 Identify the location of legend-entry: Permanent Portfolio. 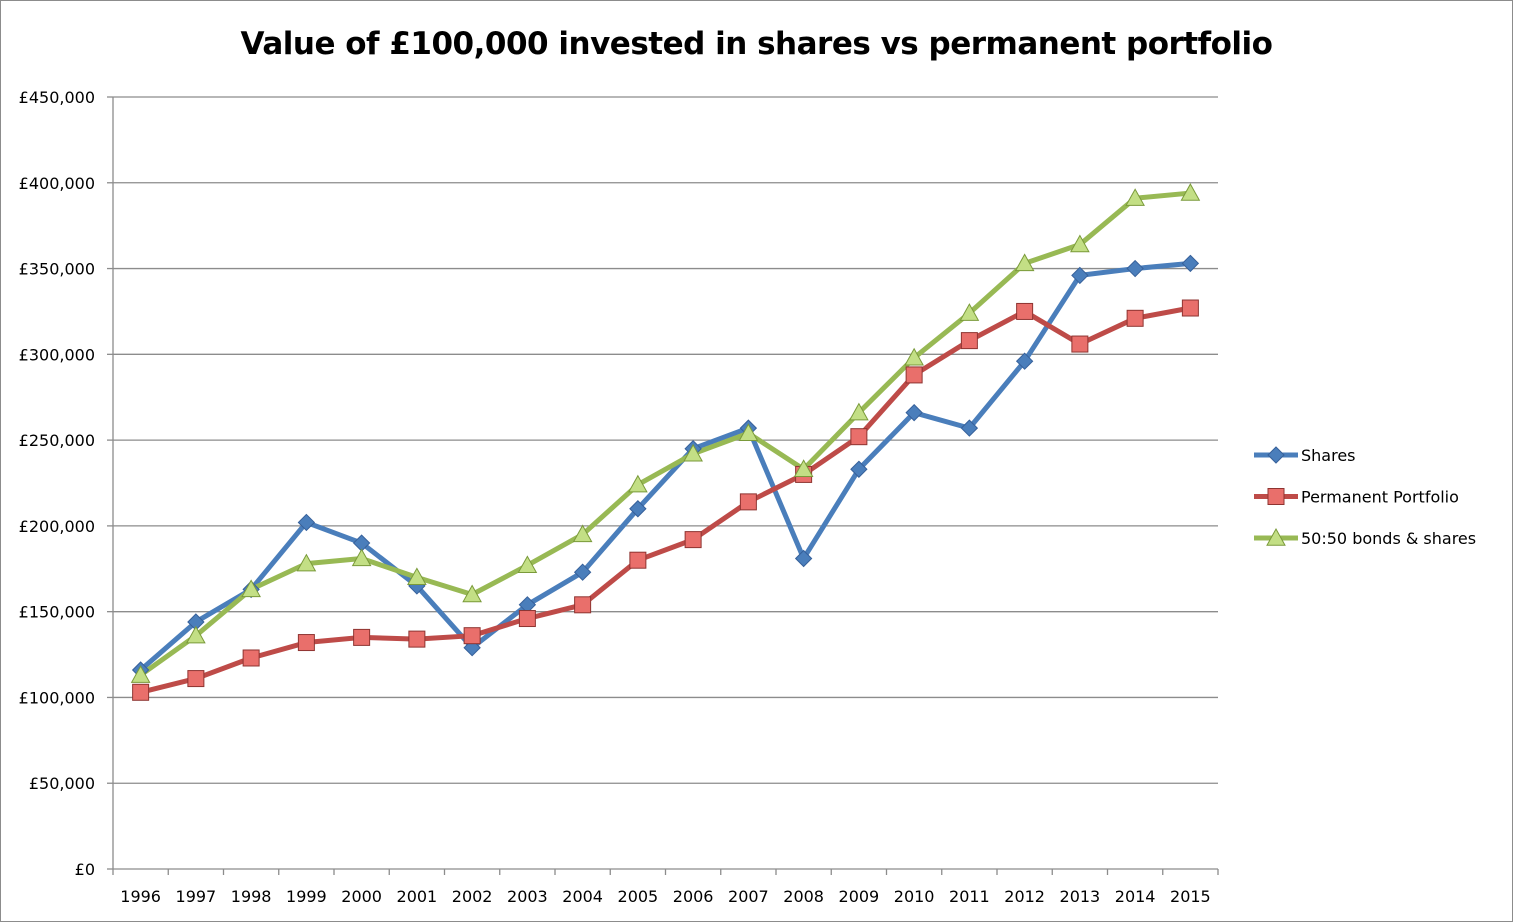
(1356, 497).